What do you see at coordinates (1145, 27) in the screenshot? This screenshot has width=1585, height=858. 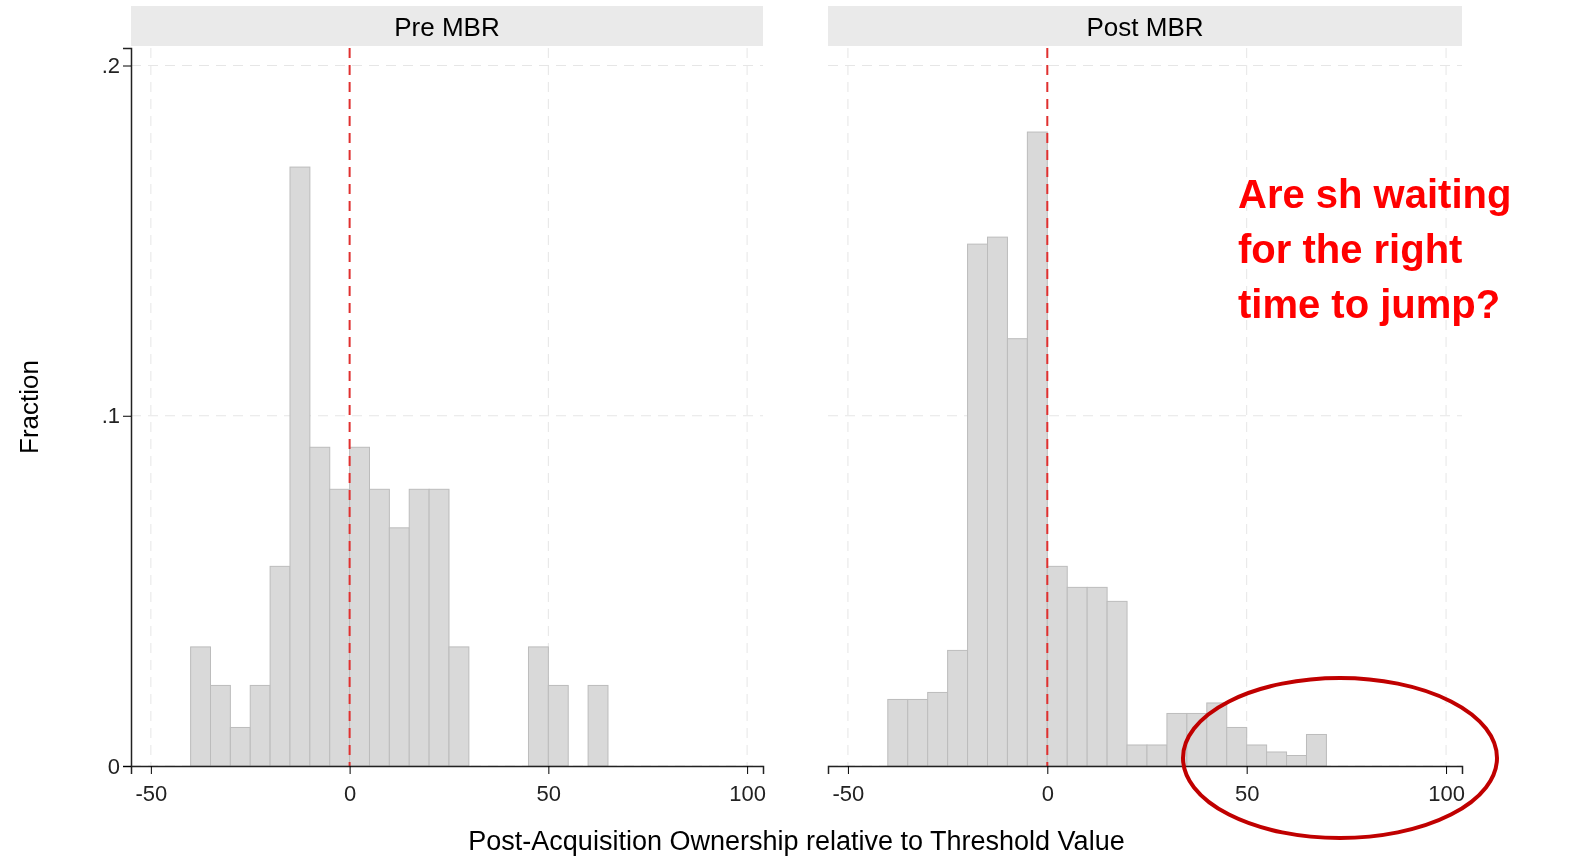 I see `chart-title: Post MBR` at bounding box center [1145, 27].